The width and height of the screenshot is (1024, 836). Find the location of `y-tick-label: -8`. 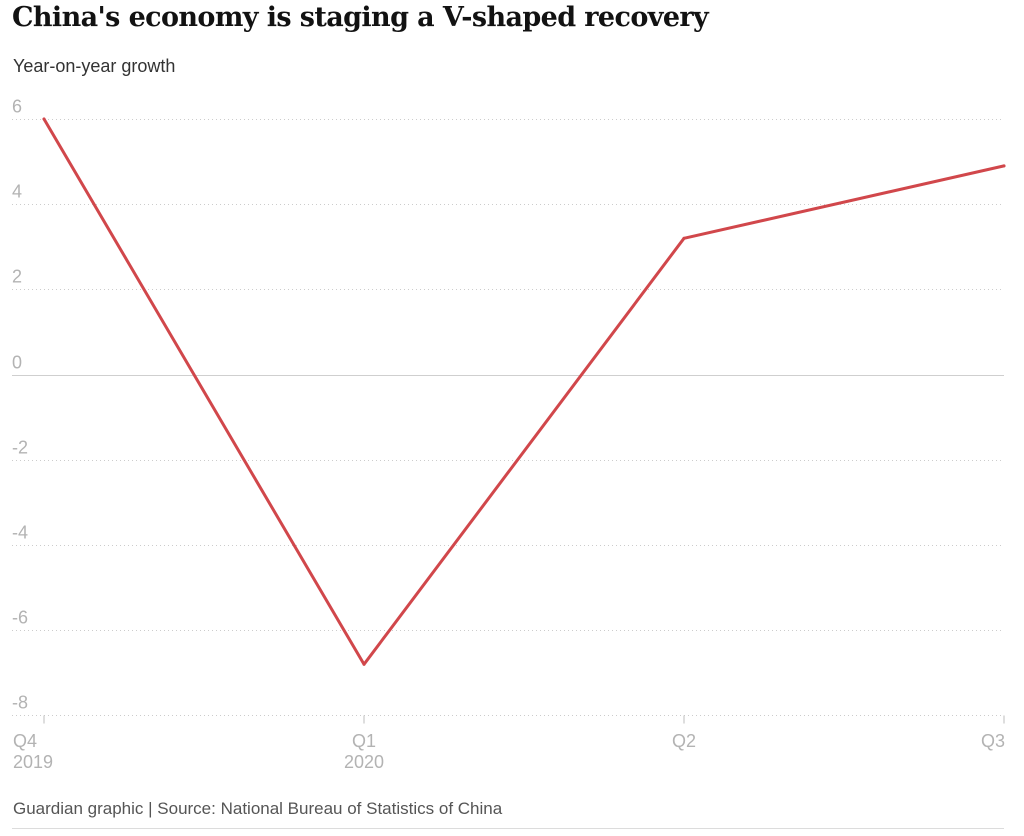

y-tick-label: -8 is located at coordinates (20, 703).